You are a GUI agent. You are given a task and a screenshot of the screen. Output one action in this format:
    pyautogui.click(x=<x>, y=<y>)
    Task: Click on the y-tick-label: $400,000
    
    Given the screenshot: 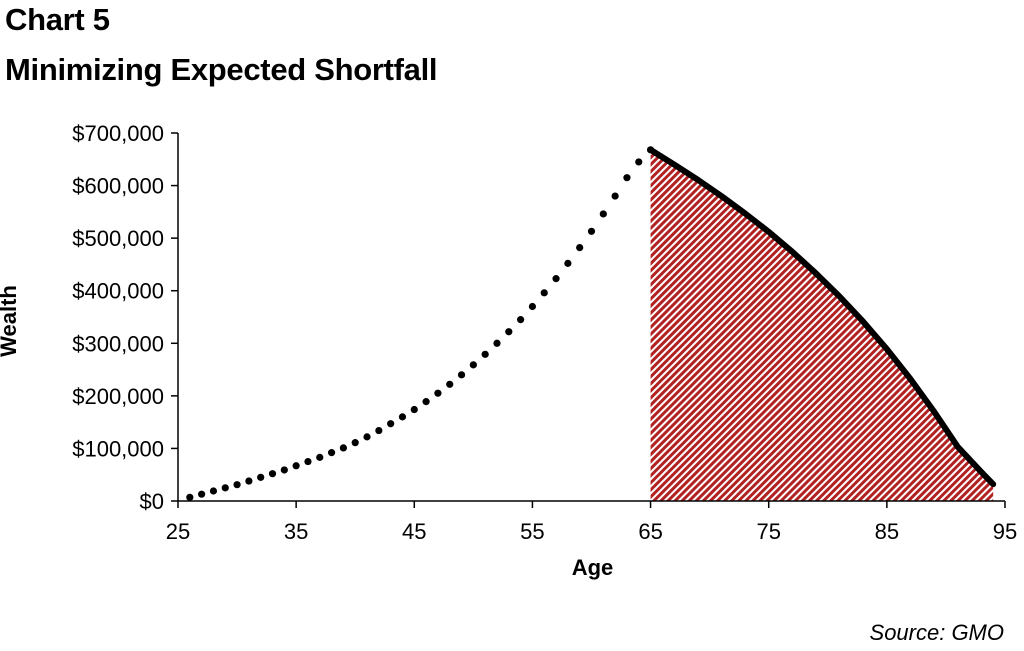 What is the action you would take?
    pyautogui.click(x=118, y=291)
    